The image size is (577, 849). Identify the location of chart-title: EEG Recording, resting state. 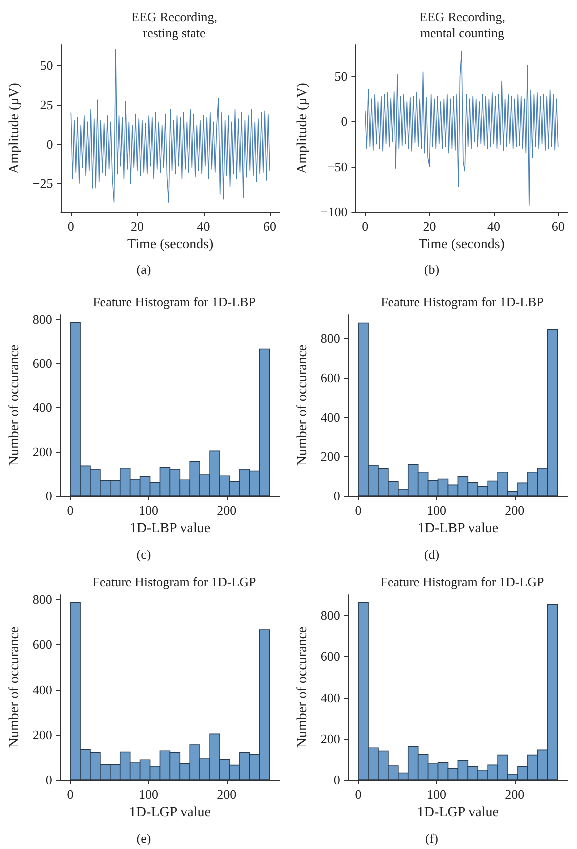
(175, 25).